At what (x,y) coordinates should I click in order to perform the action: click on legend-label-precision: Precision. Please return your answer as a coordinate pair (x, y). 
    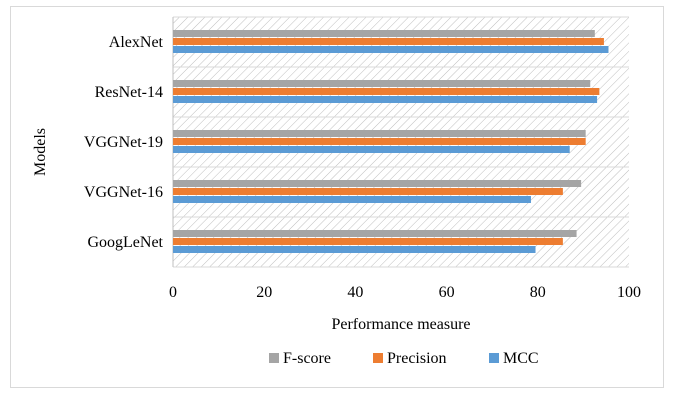
    Looking at the image, I should click on (417, 358).